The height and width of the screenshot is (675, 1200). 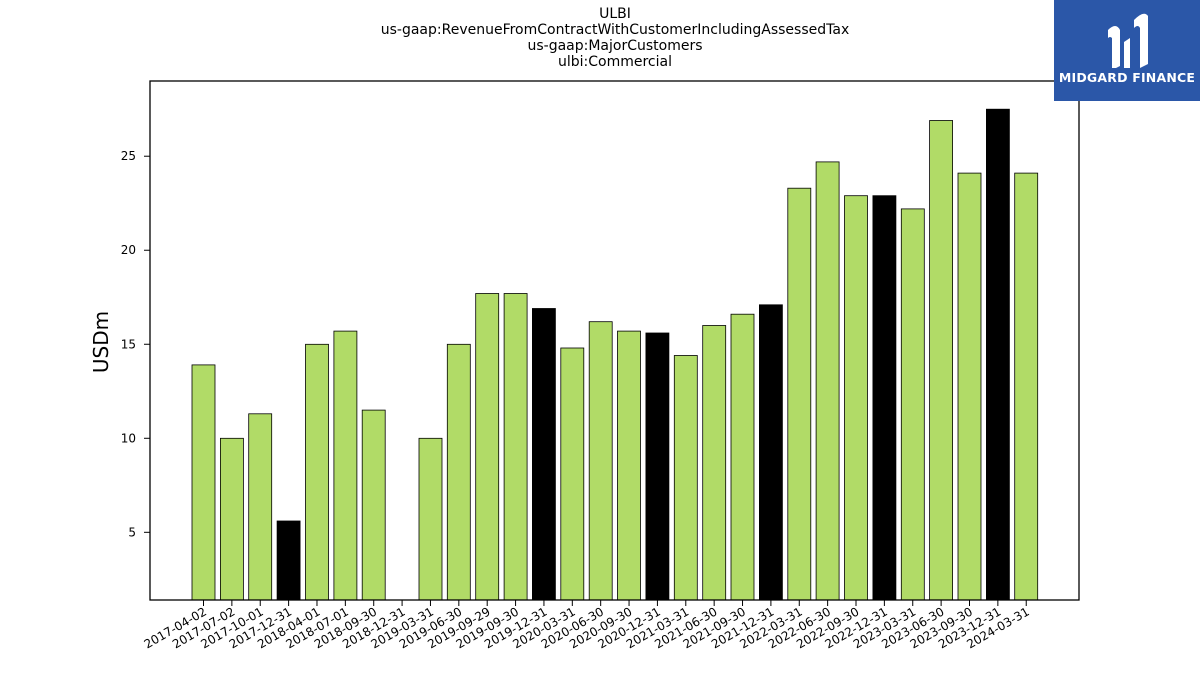 I want to click on y-tick-label: 25, so click(x=128, y=156).